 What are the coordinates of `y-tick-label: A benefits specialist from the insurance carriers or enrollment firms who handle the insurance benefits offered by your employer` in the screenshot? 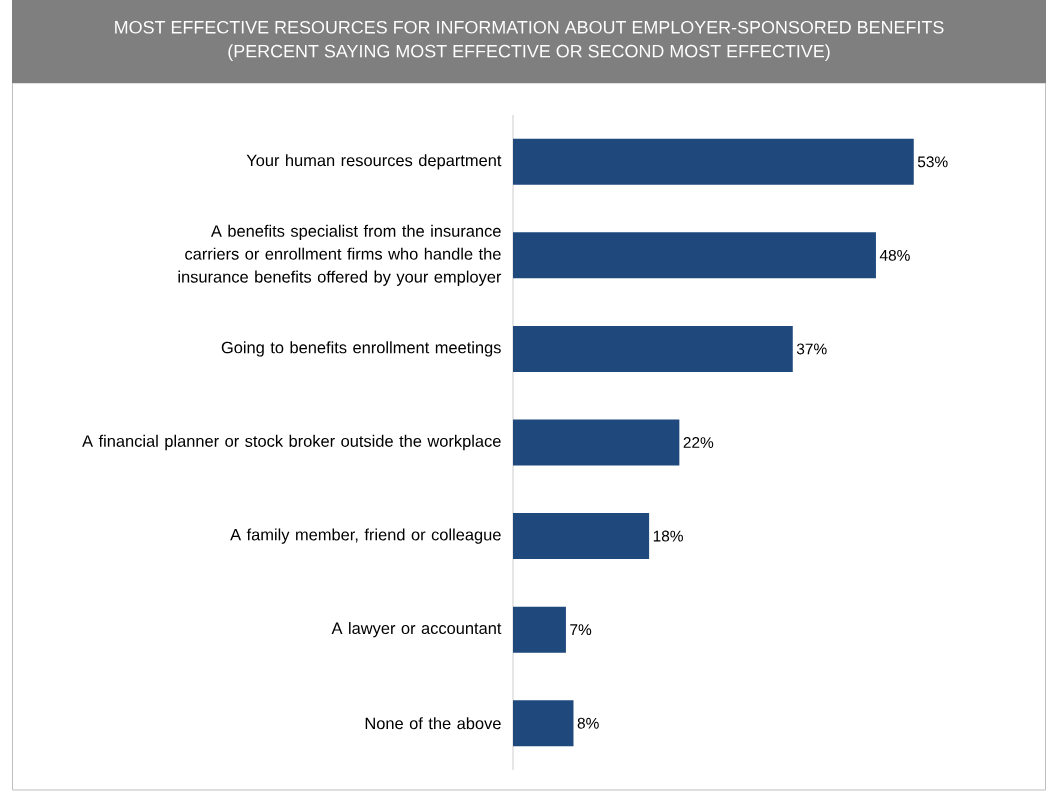 It's located at (340, 255).